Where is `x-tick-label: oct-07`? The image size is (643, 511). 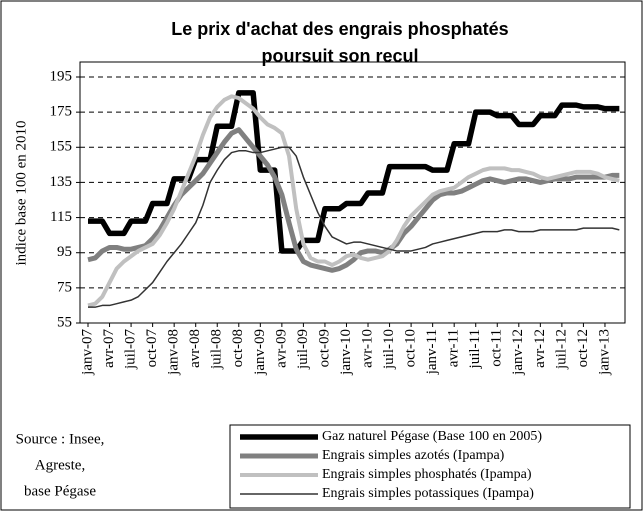
x-tick-label: oct-07 is located at coordinates (152, 348).